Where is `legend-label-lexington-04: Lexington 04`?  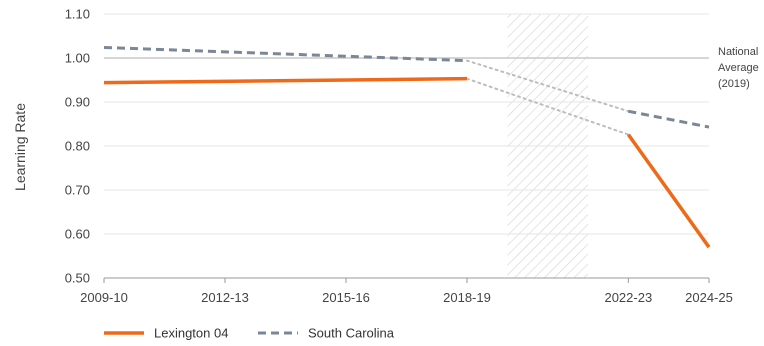 legend-label-lexington-04: Lexington 04 is located at coordinates (191, 333).